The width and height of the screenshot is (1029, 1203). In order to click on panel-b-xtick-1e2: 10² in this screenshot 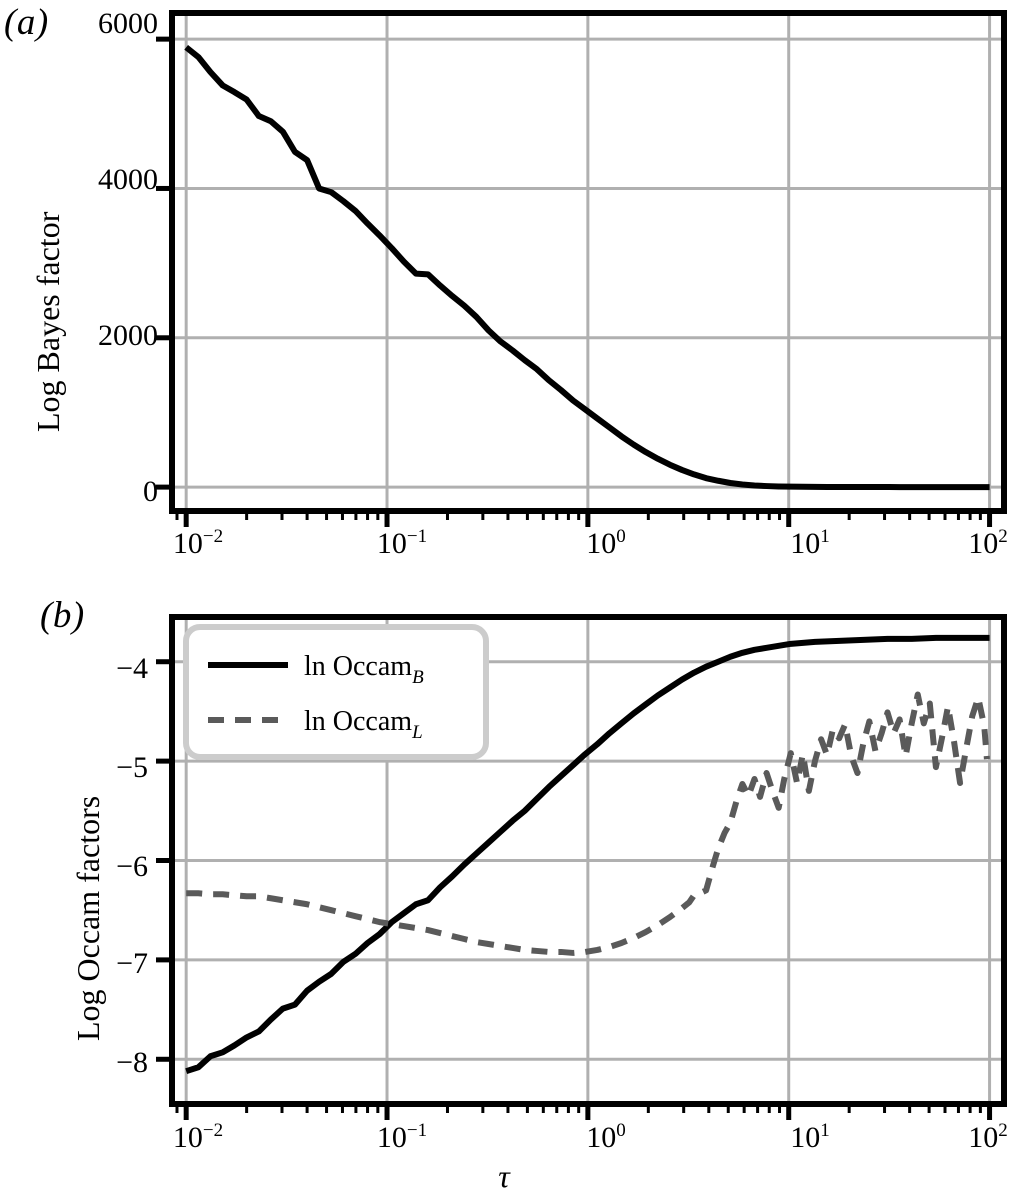, I will do `click(988, 1137)`.